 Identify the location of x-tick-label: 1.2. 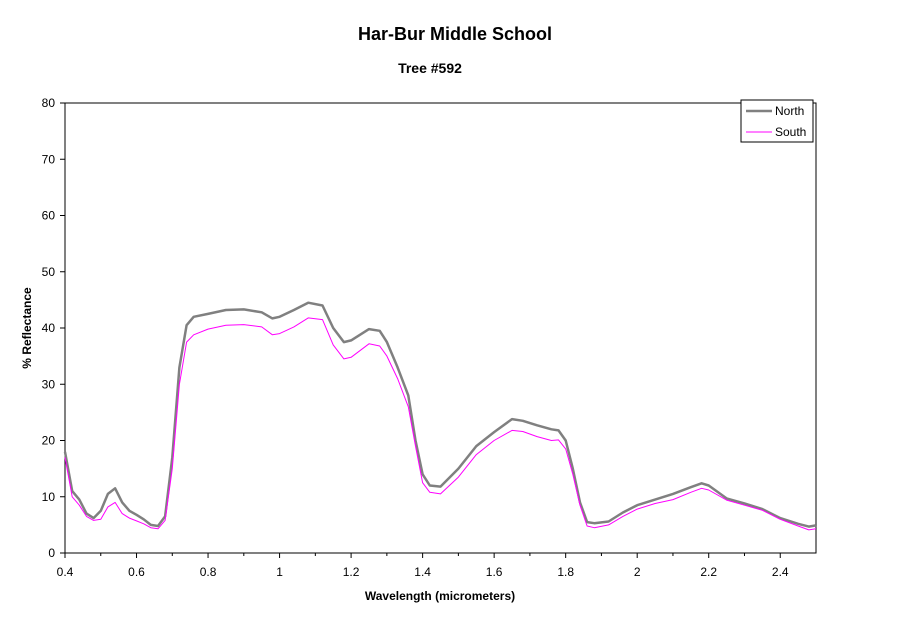
(351, 572).